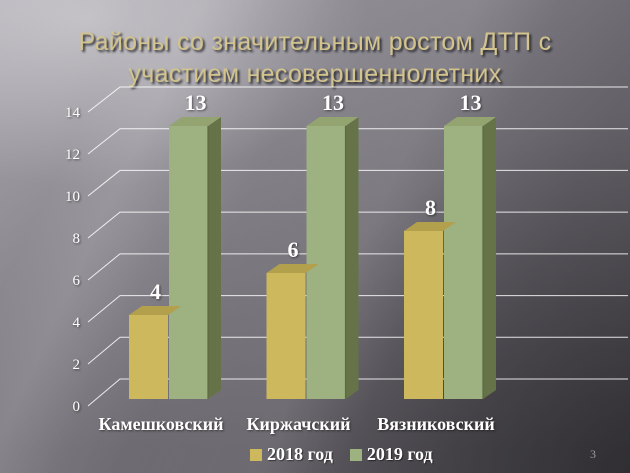 The image size is (630, 473). I want to click on legend-swatch-2018, so click(256, 454).